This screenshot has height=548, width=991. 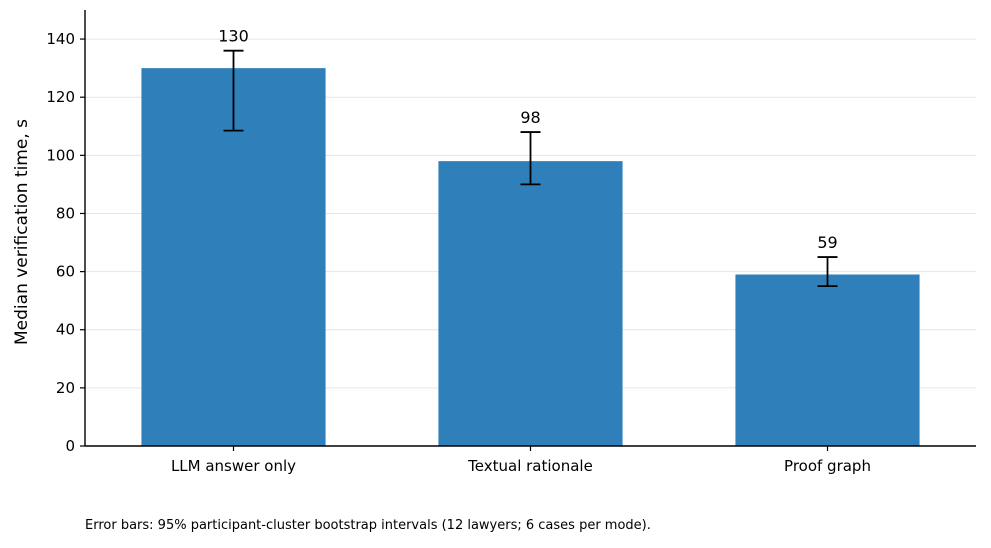 What do you see at coordinates (530, 466) in the screenshot?
I see `x-tick-label: Textual rationale` at bounding box center [530, 466].